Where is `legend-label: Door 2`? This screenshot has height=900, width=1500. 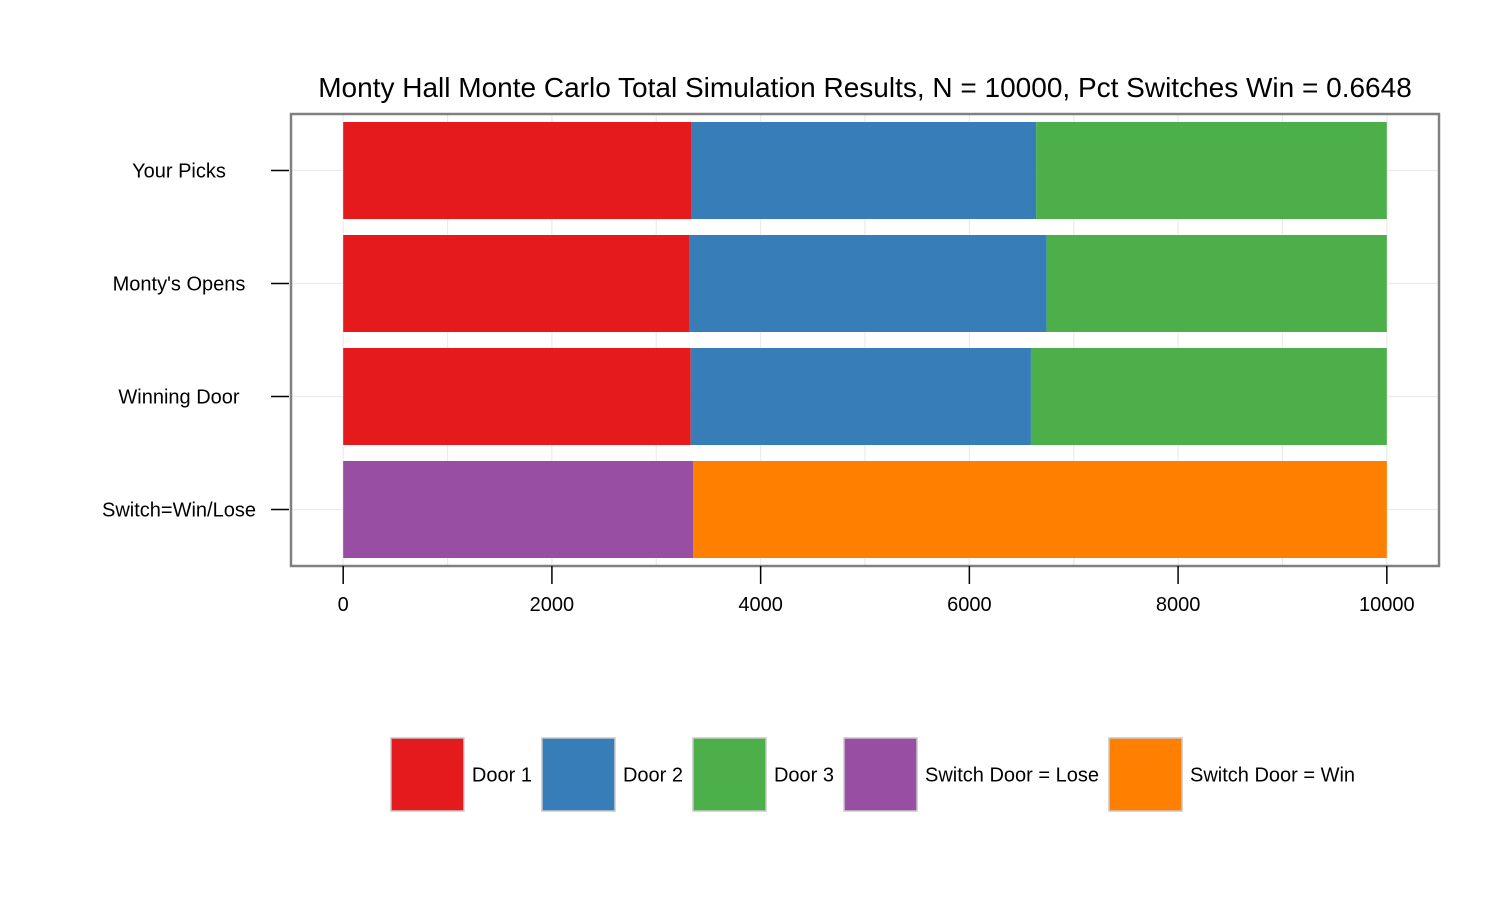
legend-label: Door 2 is located at coordinates (653, 776).